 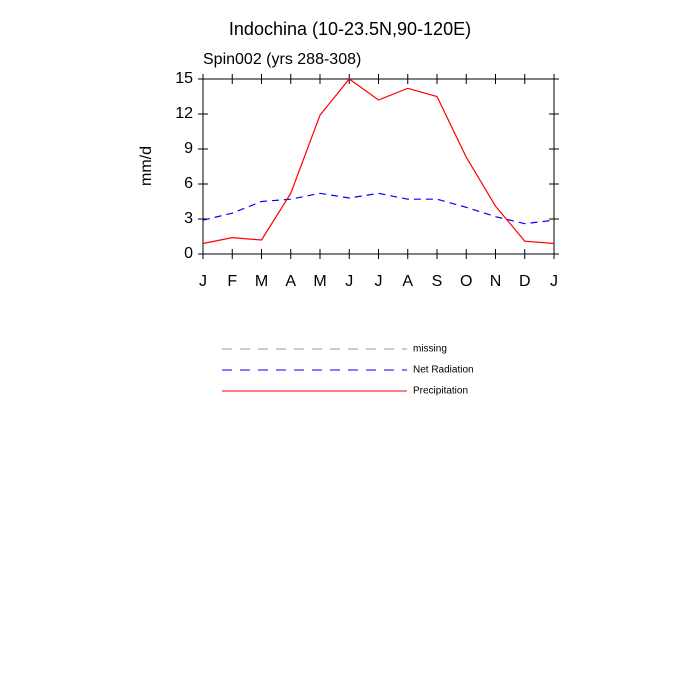 I want to click on y-tick-label: 6, so click(x=188, y=183).